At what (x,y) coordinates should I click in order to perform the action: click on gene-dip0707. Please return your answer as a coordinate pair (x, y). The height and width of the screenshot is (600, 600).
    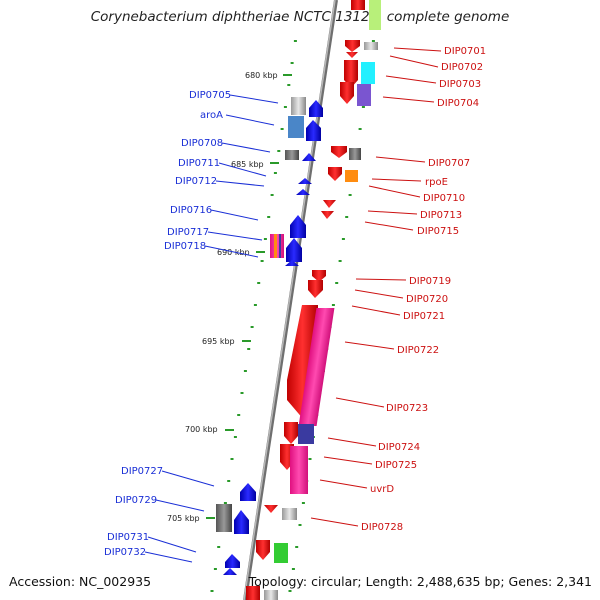
    Looking at the image, I should click on (339, 152).